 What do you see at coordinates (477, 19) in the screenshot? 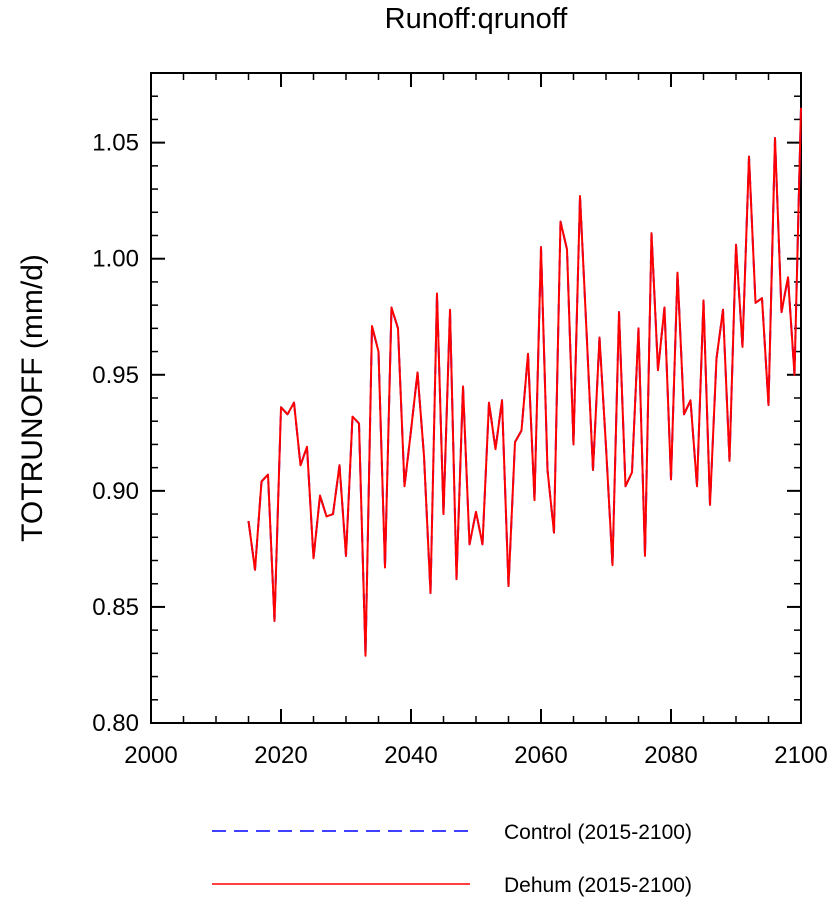
I see `chart-title: Runoff:qrunoff` at bounding box center [477, 19].